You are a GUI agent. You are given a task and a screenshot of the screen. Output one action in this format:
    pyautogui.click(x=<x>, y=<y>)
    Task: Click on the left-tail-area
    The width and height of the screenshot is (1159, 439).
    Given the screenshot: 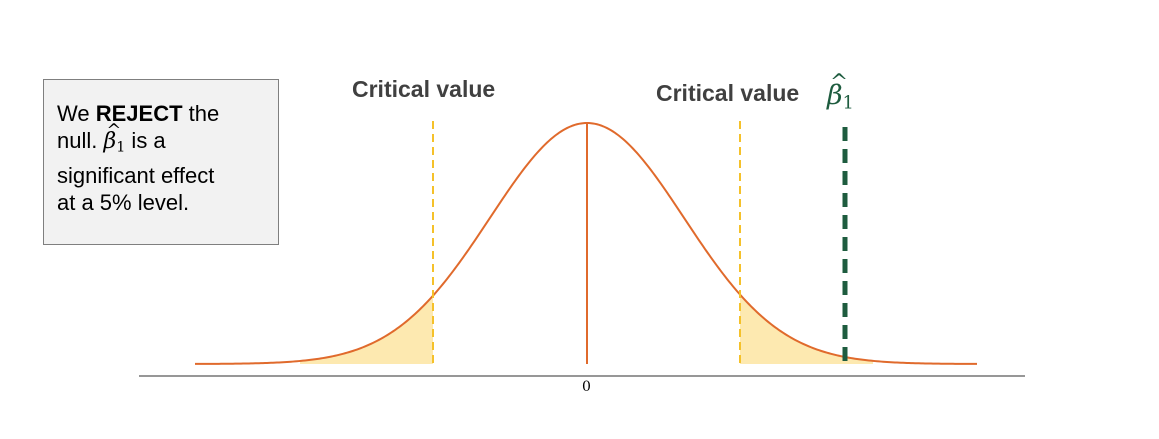 What is the action you would take?
    pyautogui.click(x=366, y=329)
    